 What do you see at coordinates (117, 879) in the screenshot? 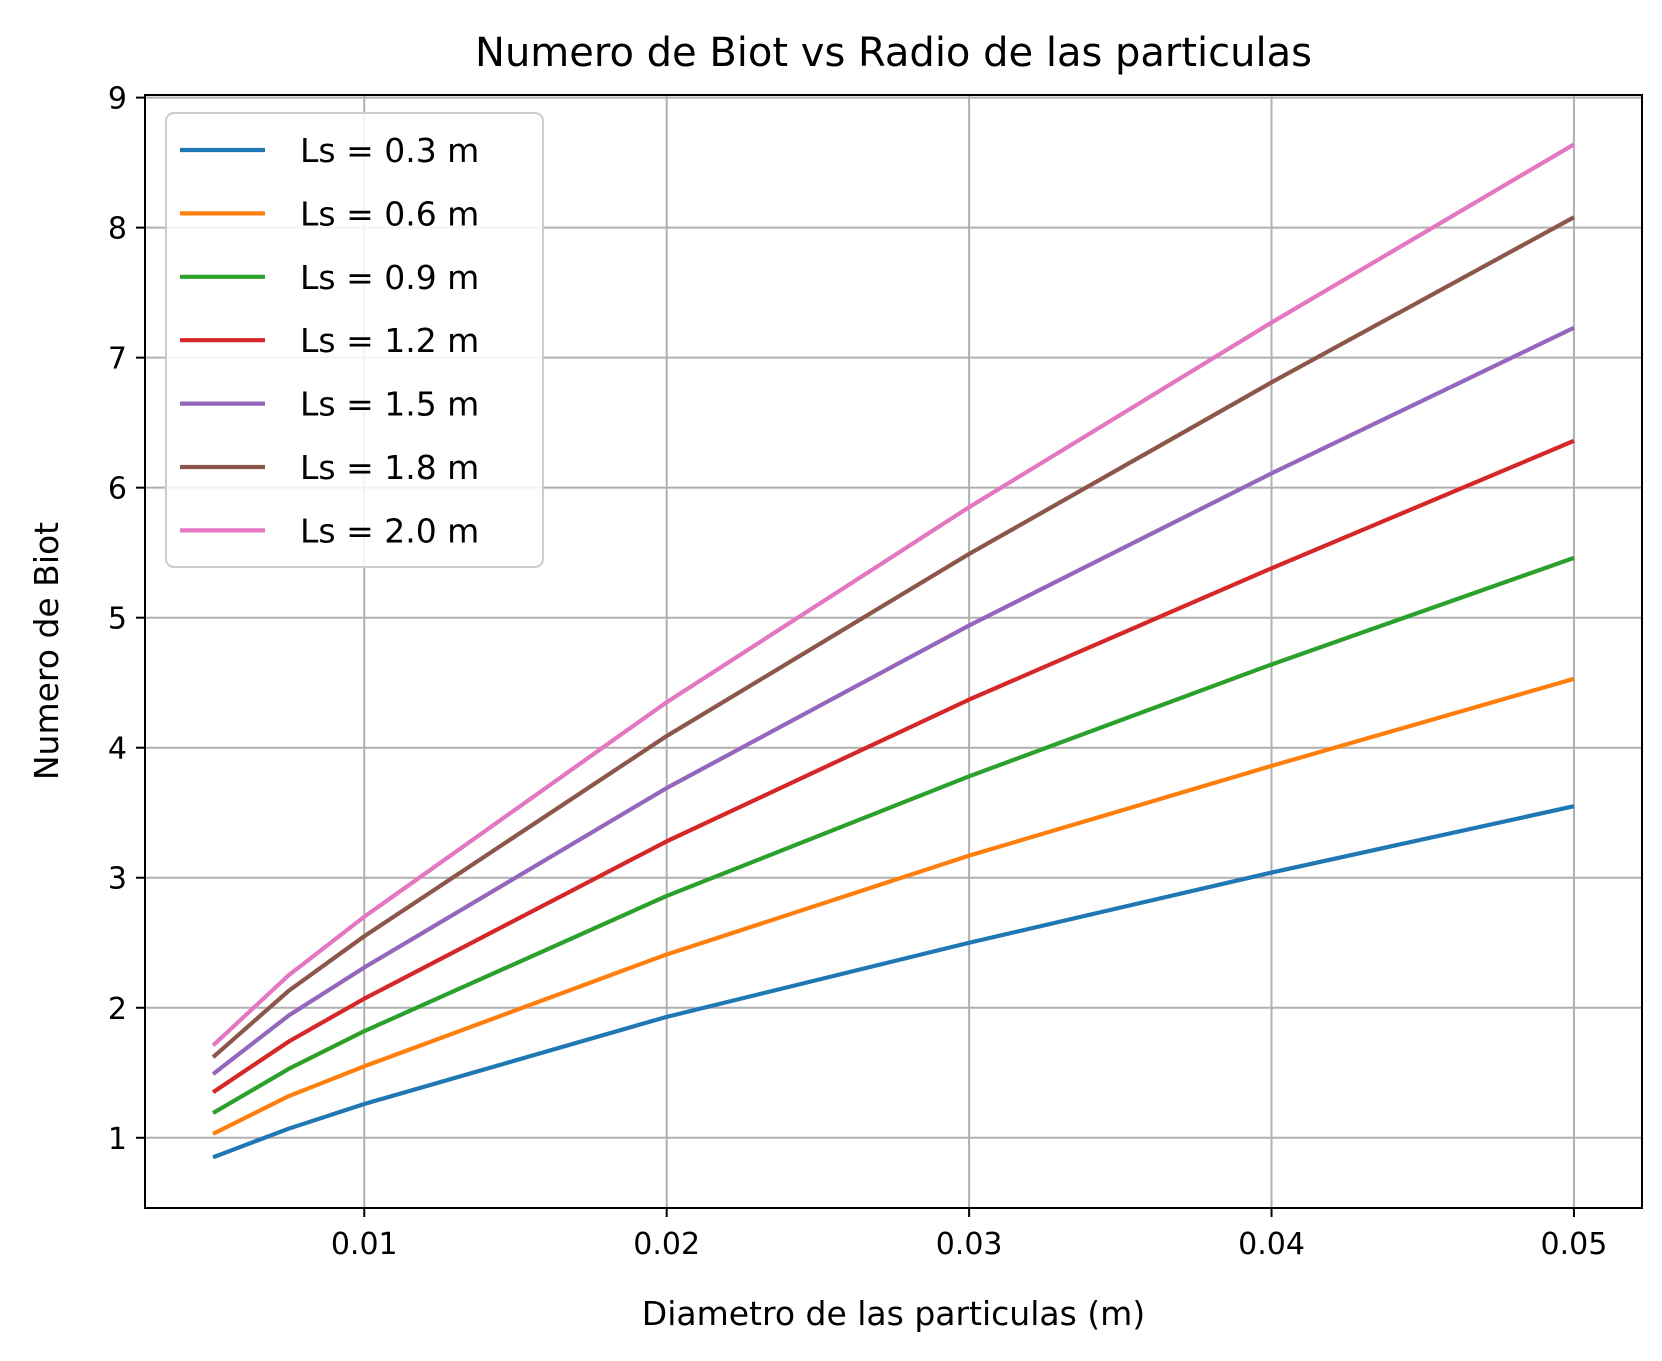
I see `y-tick-label: 3` at bounding box center [117, 879].